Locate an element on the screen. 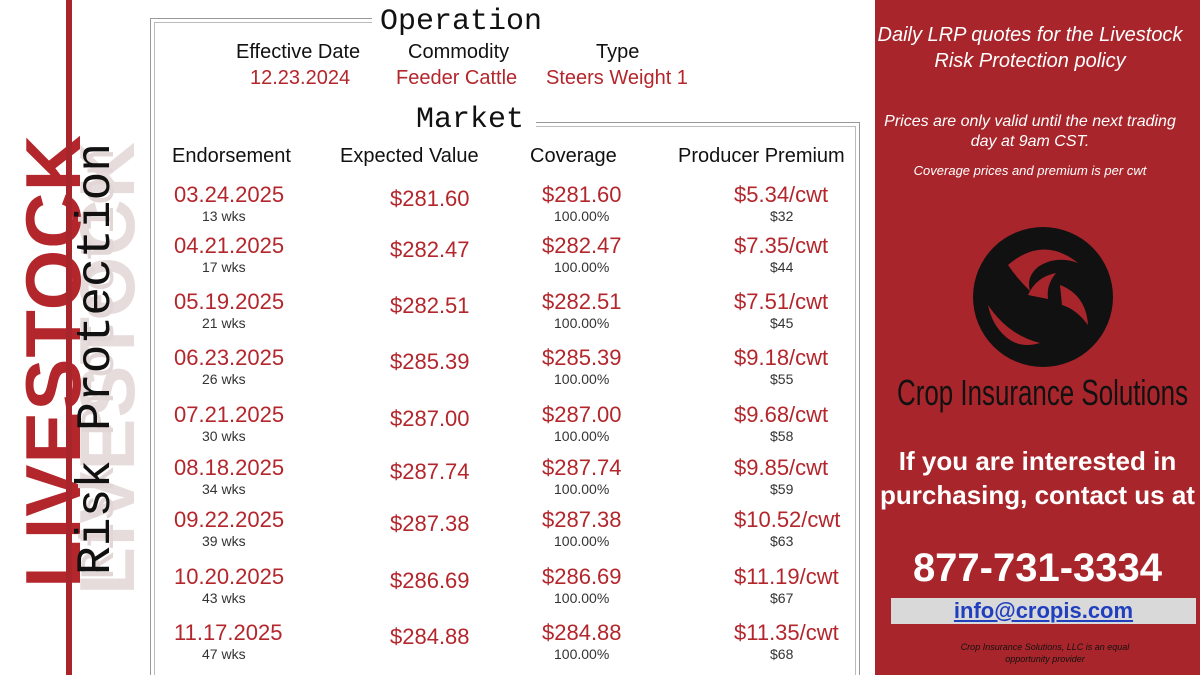 The height and width of the screenshot is (675, 1200). expected-value: $282.51 is located at coordinates (430, 305).